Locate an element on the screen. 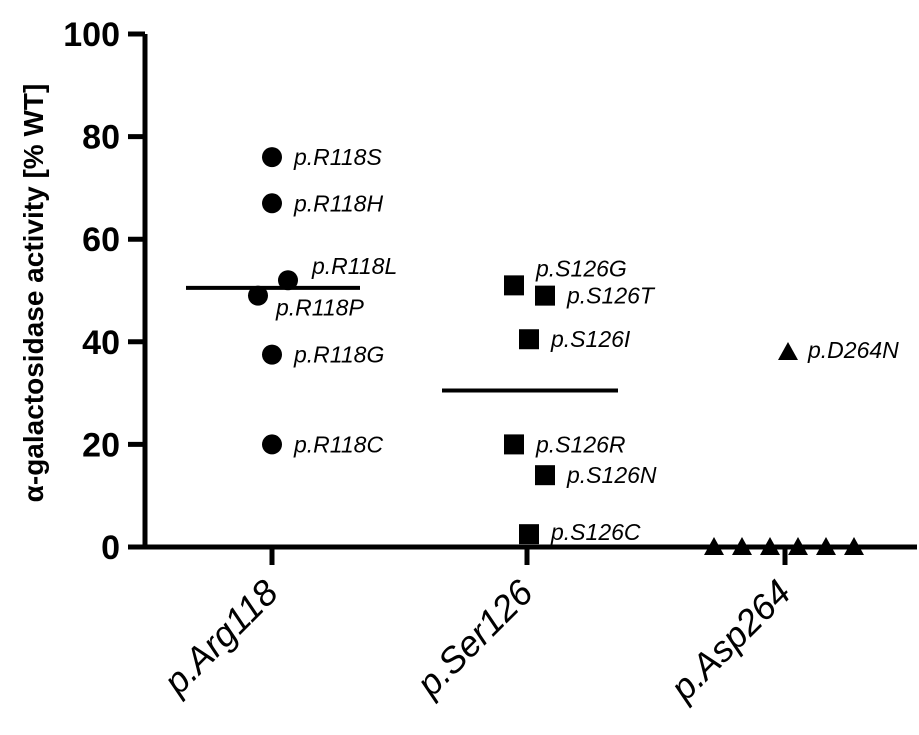  x-tick-label: p.Ser126 is located at coordinates (475, 638).